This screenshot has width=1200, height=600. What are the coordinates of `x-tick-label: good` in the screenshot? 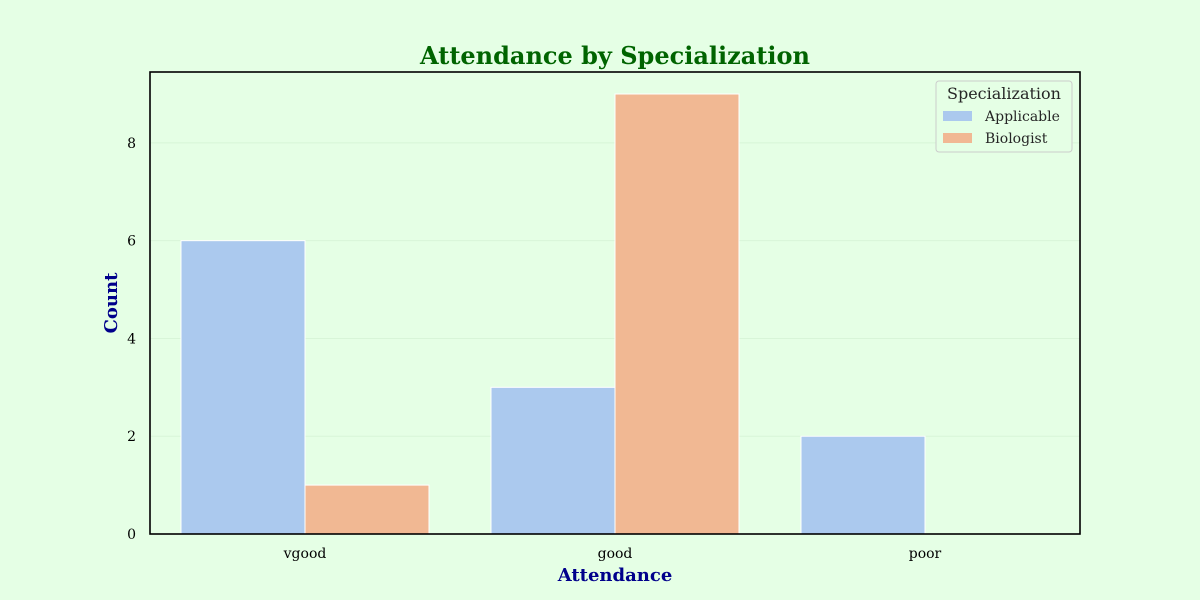 It's located at (615, 554).